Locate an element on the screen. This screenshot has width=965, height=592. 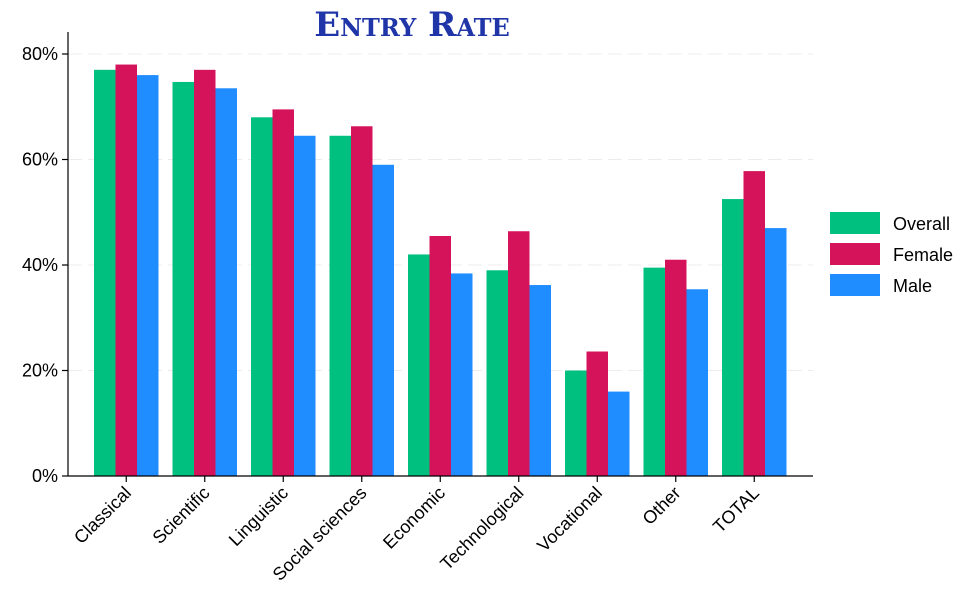
x-tick-label: Technological is located at coordinates (481, 528).